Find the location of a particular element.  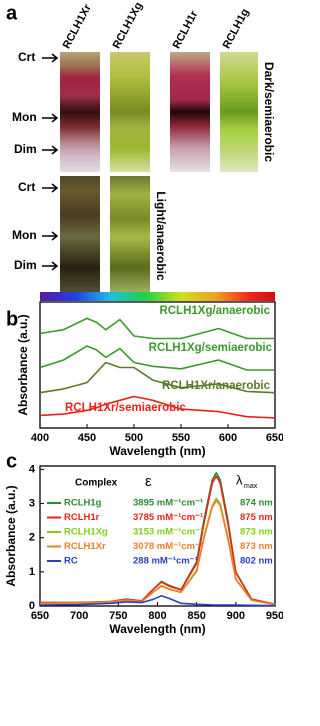

x-tick-label: 950 is located at coordinates (274, 616).